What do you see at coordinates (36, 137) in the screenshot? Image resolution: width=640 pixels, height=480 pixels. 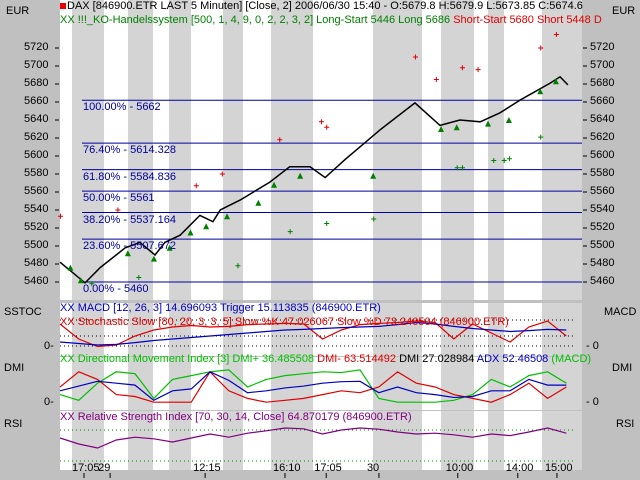 I see `price-tick-left: 5620` at bounding box center [36, 137].